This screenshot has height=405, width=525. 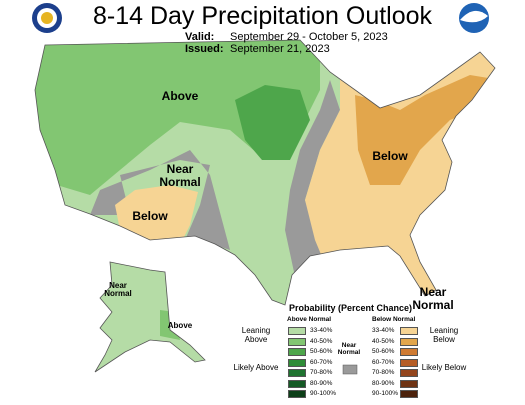 I want to click on legend-group: Leaning Above, so click(x=256, y=335).